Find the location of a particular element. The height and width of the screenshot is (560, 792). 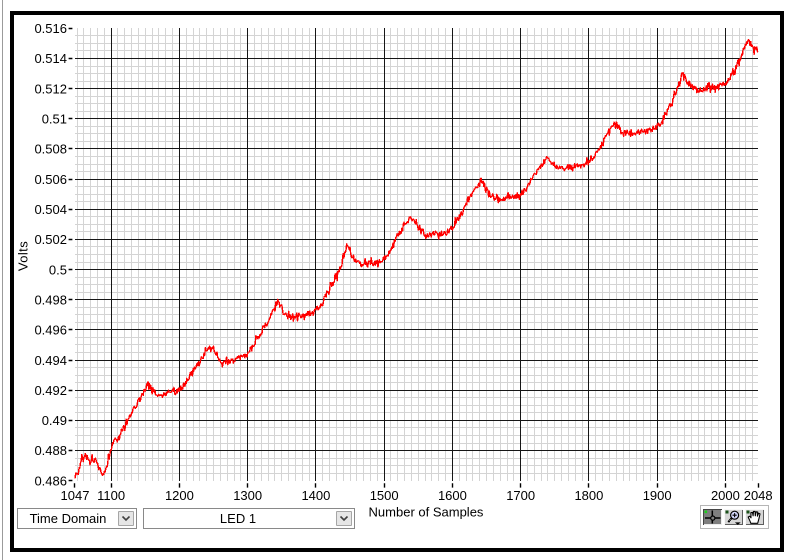

svg-text: 1800 is located at coordinates (588, 495).